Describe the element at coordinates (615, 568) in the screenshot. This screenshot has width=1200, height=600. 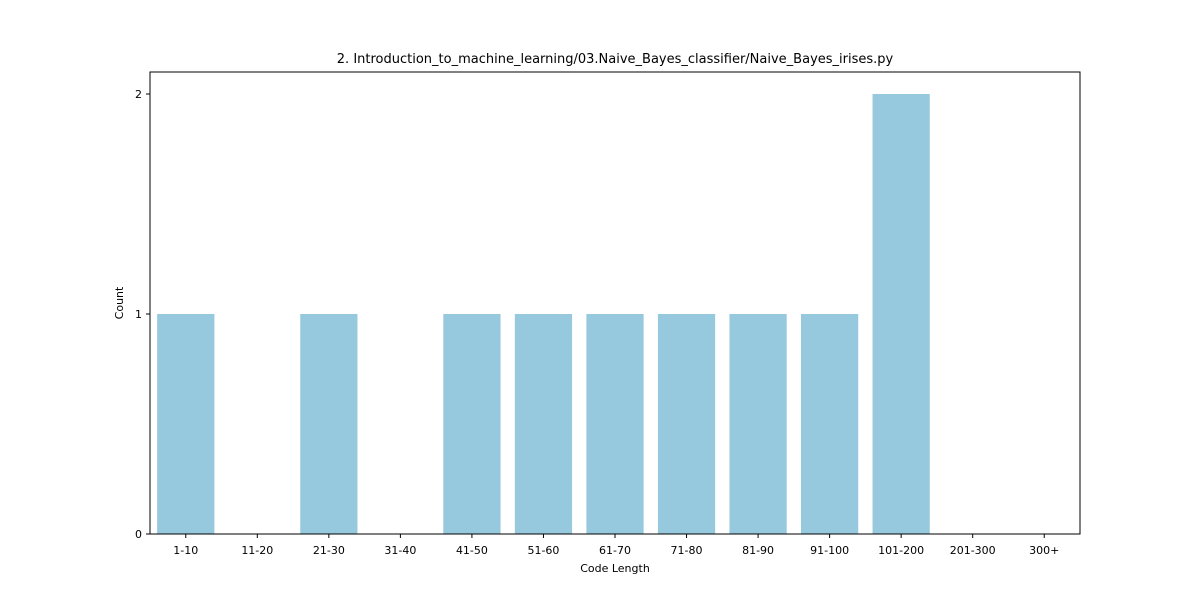
I see `x-axis-label: Code Length` at that location.